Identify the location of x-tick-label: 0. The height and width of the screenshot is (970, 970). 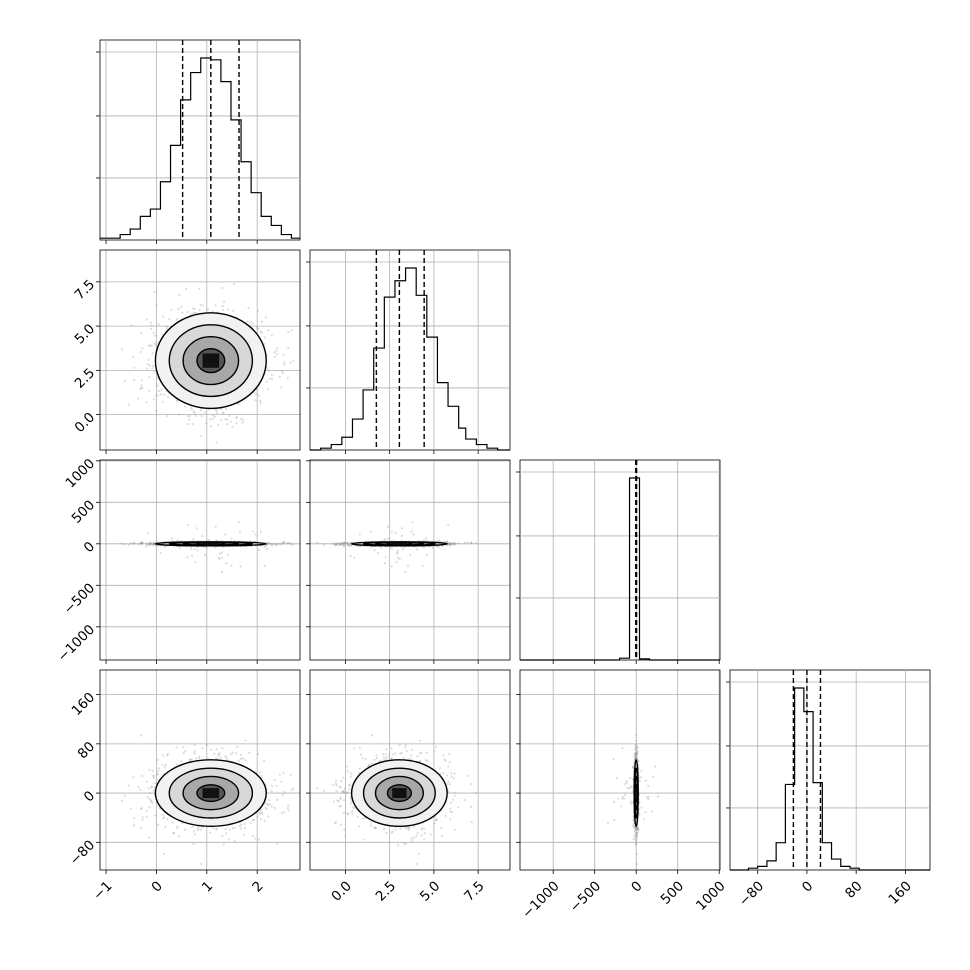
(807, 886).